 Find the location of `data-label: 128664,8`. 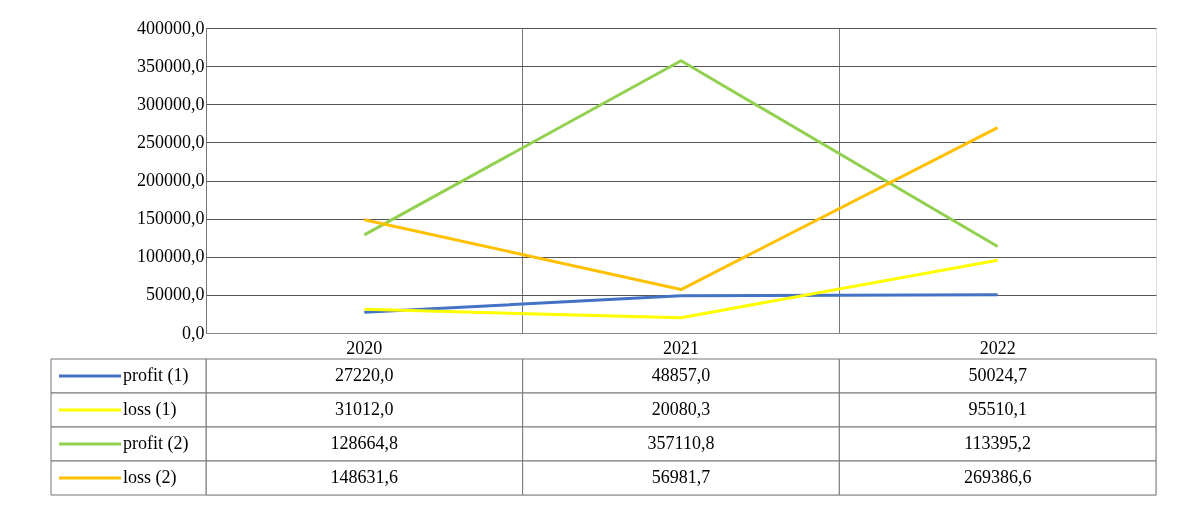

data-label: 128664,8 is located at coordinates (364, 443).